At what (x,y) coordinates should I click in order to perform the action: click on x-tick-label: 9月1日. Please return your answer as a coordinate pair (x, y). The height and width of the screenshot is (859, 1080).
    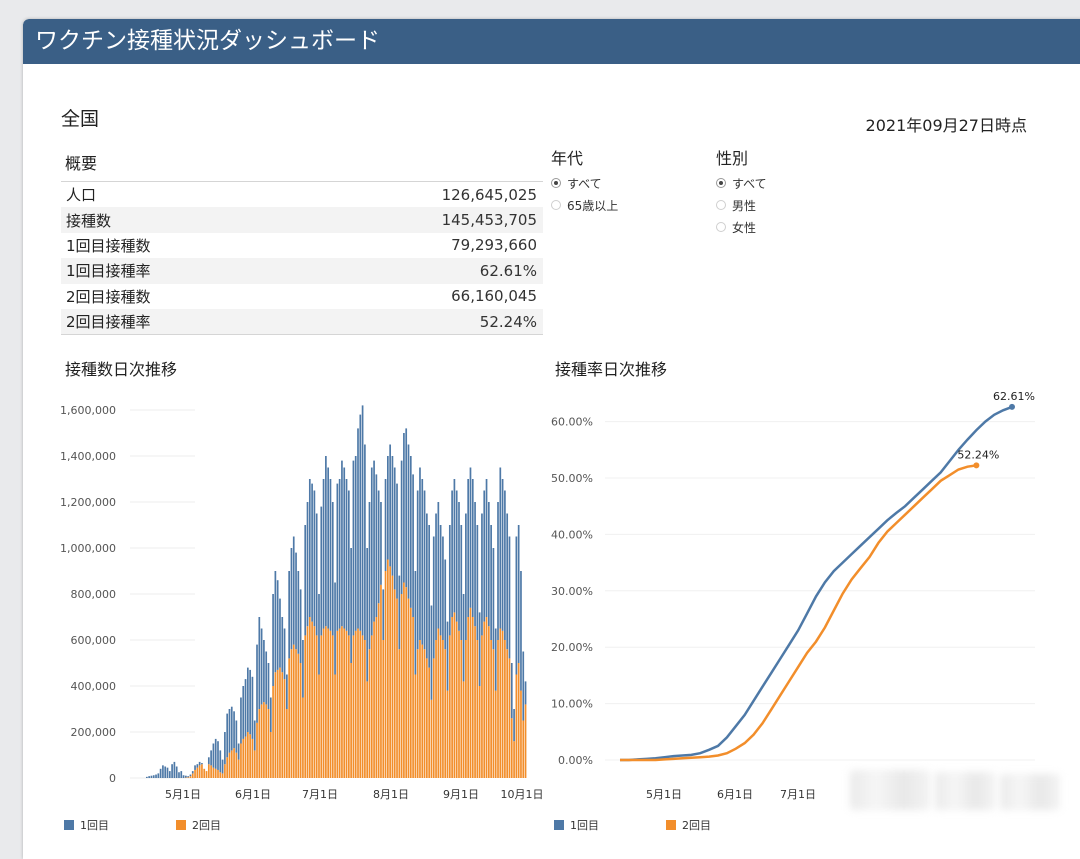
    Looking at the image, I should click on (461, 794).